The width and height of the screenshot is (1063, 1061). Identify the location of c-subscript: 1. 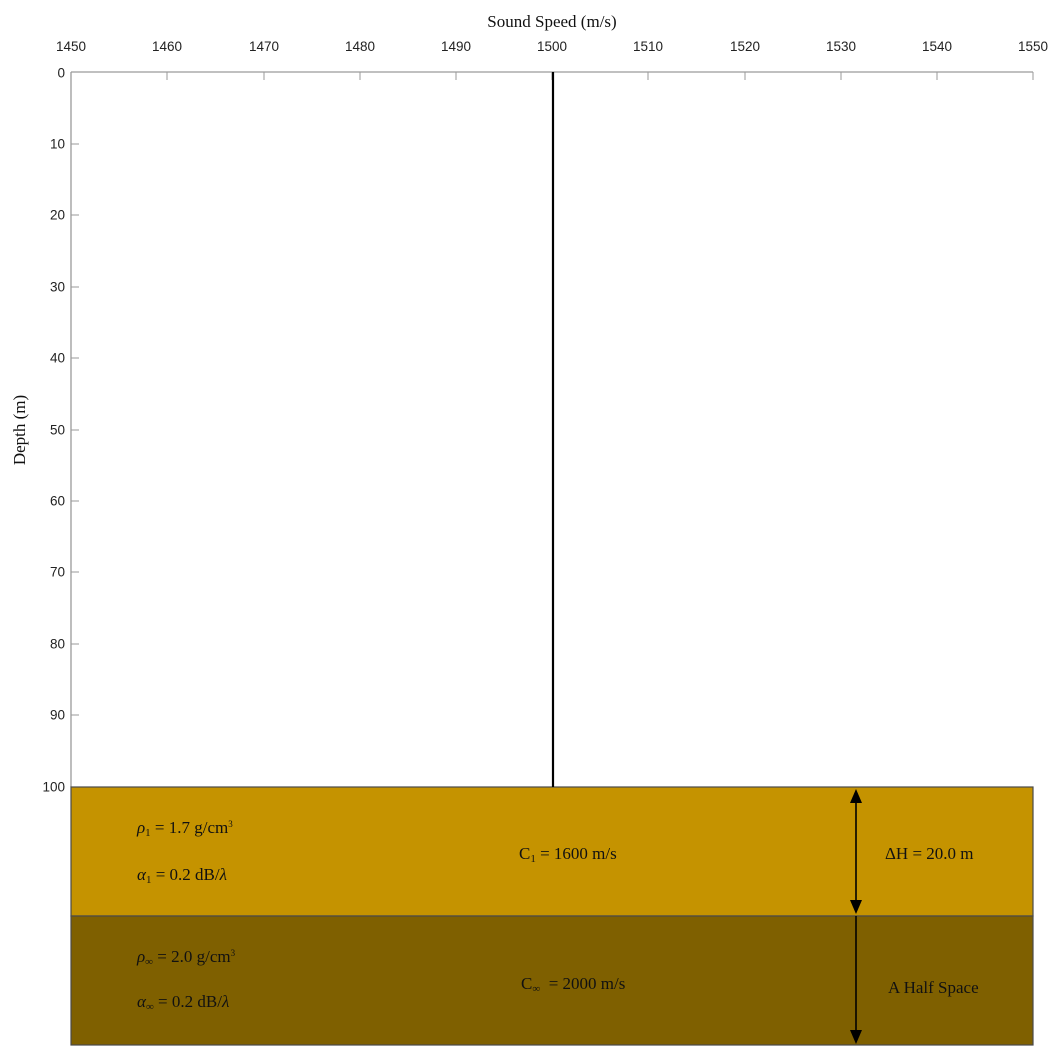
(533, 859).